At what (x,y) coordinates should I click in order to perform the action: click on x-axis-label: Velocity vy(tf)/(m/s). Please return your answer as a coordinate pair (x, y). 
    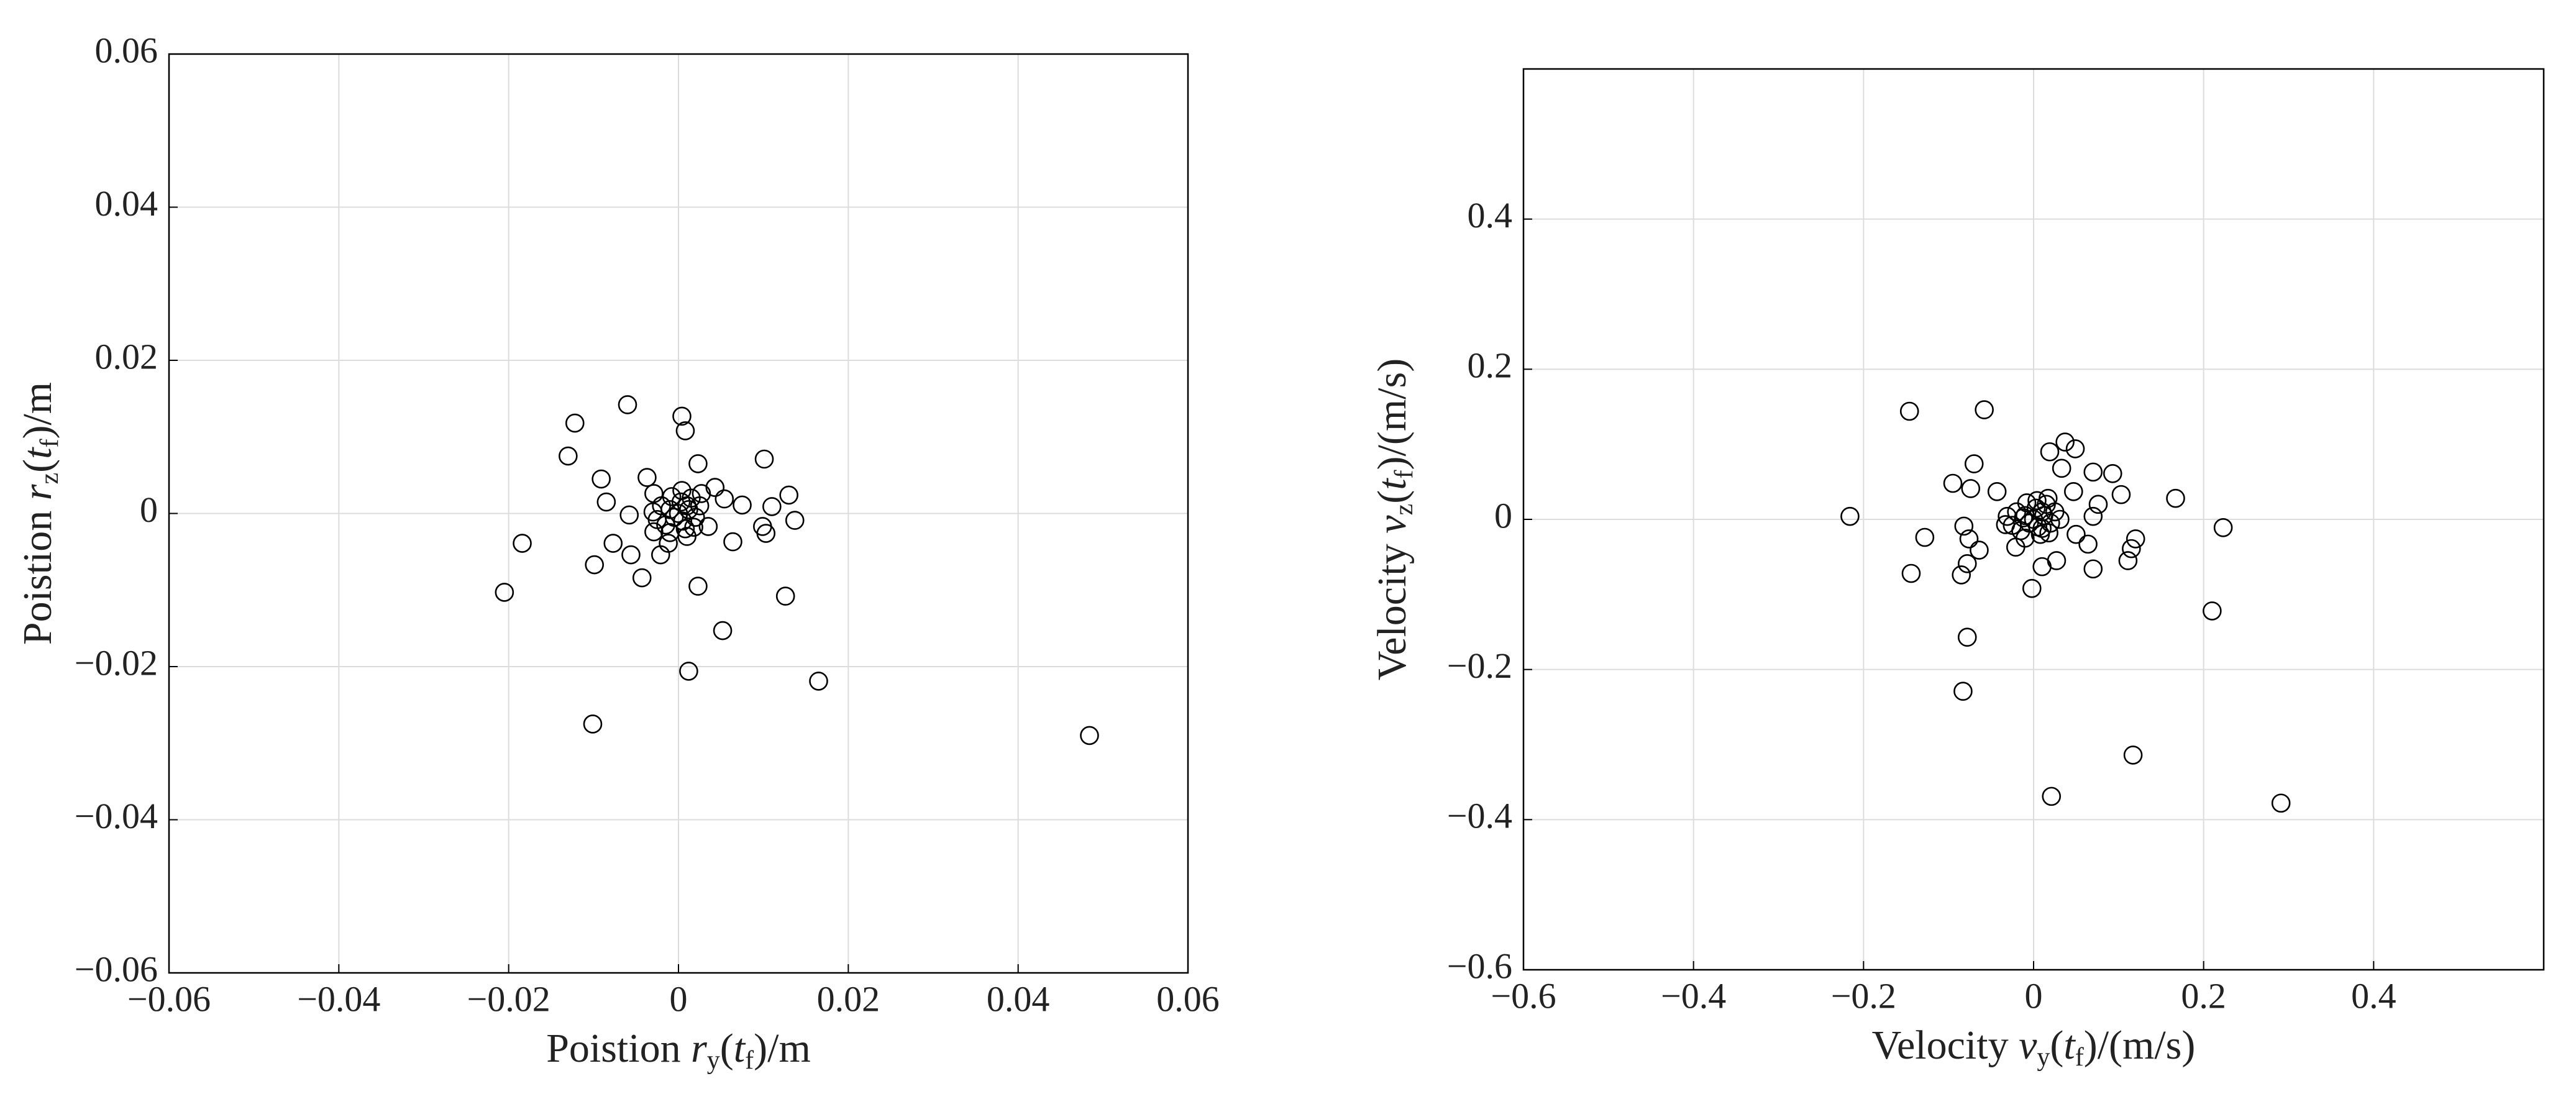
    Looking at the image, I should click on (2034, 1047).